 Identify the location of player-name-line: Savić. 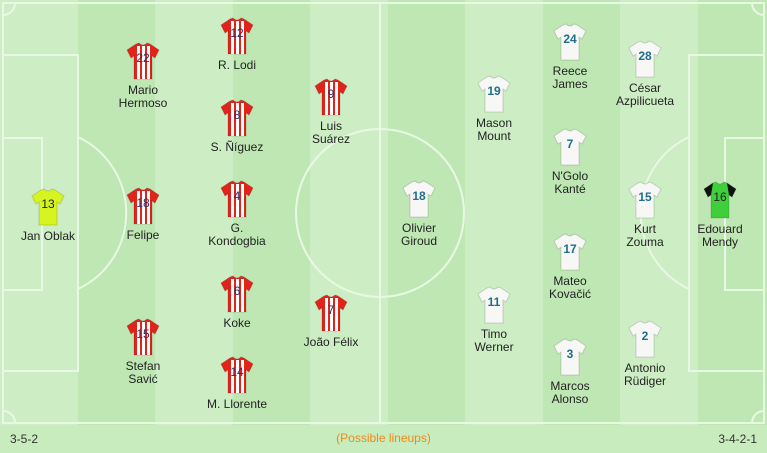
(143, 379).